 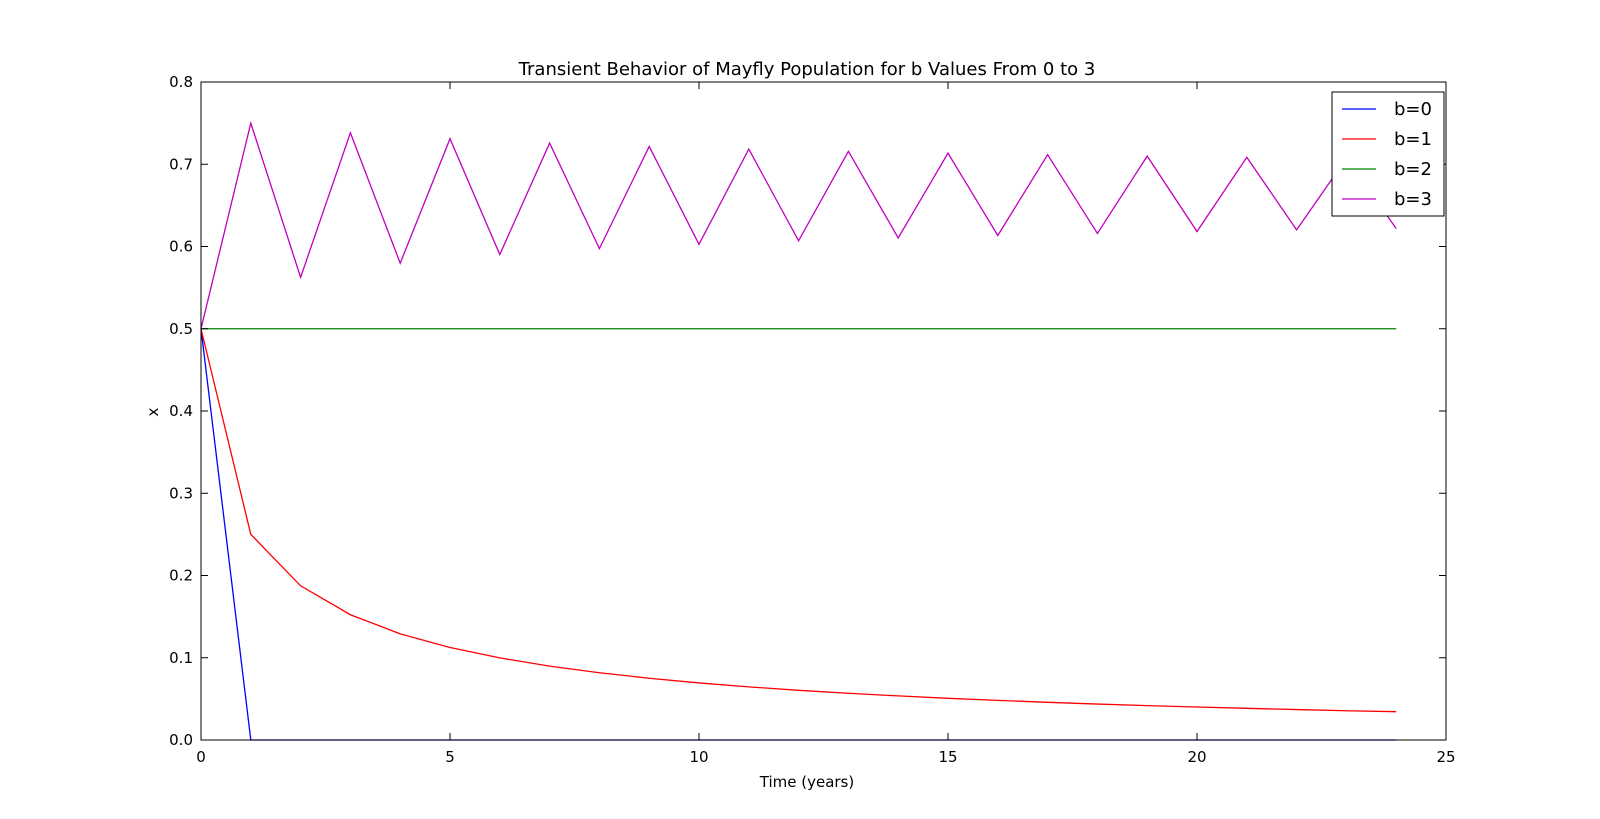 I want to click on legend-label-b3: b=3, so click(x=1413, y=199).